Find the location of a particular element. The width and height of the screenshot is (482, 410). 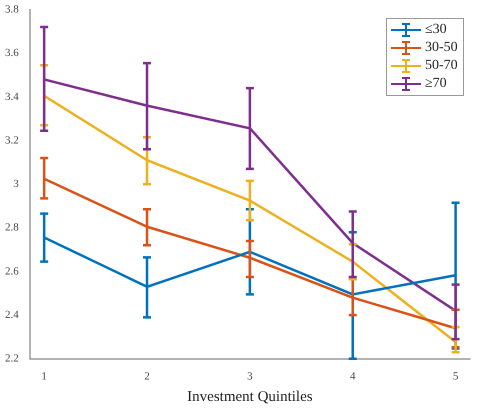

x-tick-label: 4 is located at coordinates (353, 376).